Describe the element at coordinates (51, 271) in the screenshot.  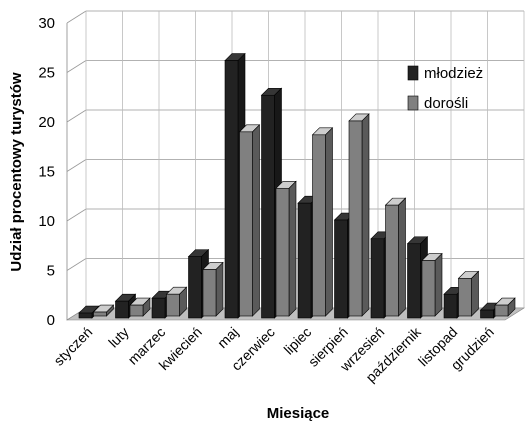
I see `y-tick-label: 5` at that location.